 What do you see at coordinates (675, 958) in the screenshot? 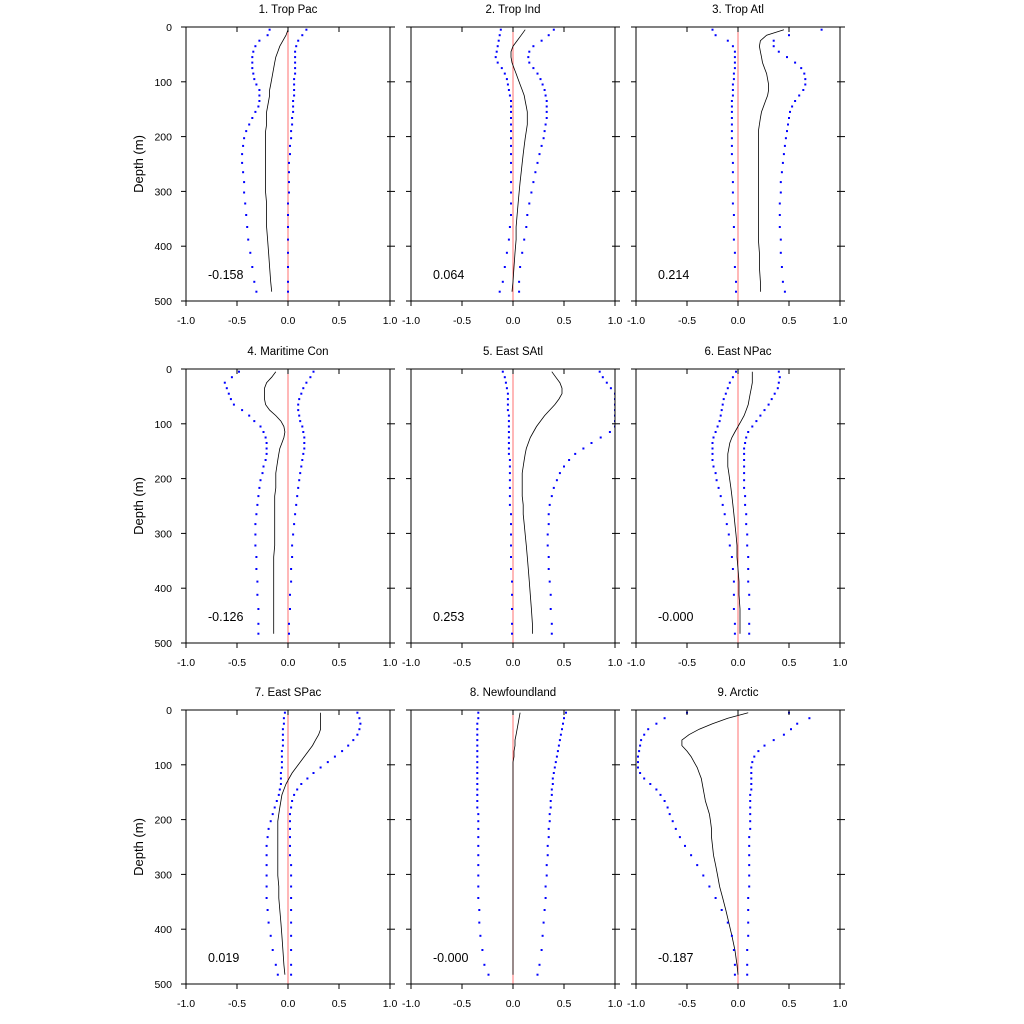
I see `panel-value-label: -0.187` at bounding box center [675, 958].